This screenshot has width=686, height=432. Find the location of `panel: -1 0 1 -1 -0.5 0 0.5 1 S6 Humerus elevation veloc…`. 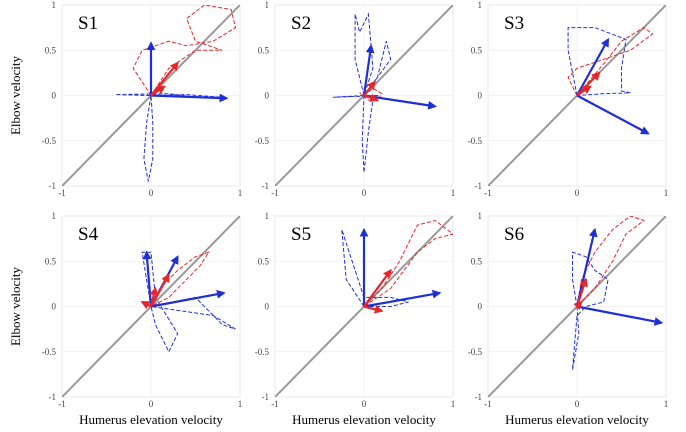

panel: -1 0 1 -1 -0.5 0 0.5 1 S6 Humerus elevation veloc… is located at coordinates (568, 319).